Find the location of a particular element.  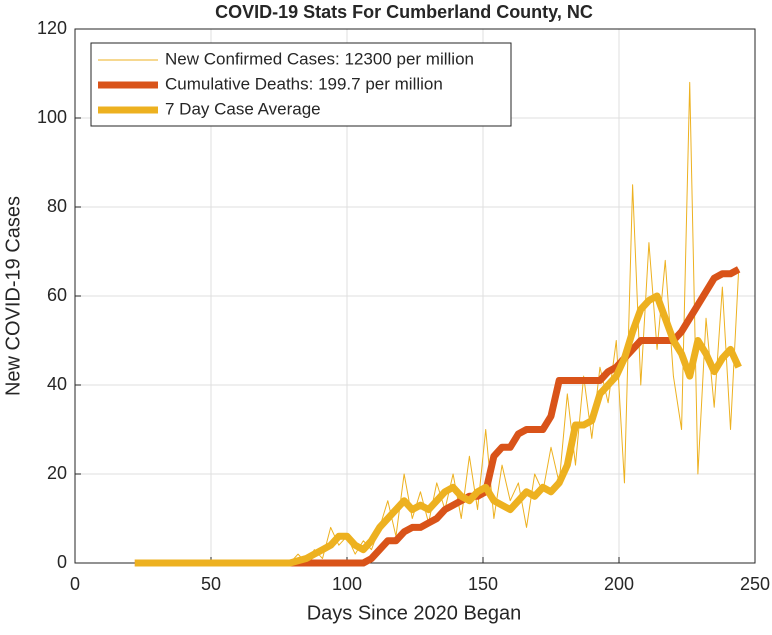

y-tick-label: 100 is located at coordinates (52, 117).